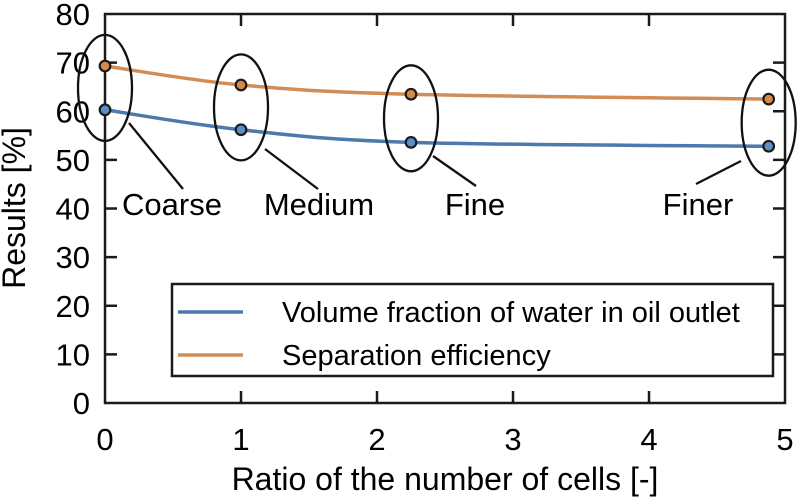  Describe the element at coordinates (511, 313) in the screenshot. I see `legend-label-0: Volume fraction of water in oil outlet` at that location.